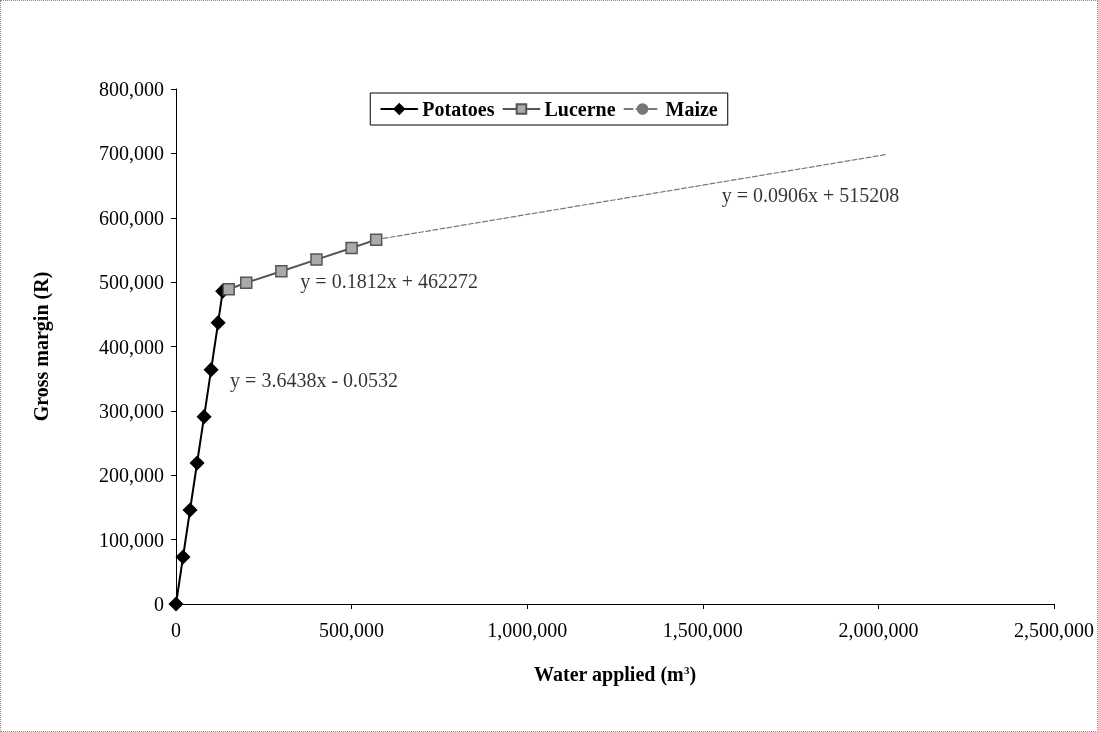 The width and height of the screenshot is (1098, 732). Describe the element at coordinates (131, 346) in the screenshot. I see `y-tick-label: 400,000` at that location.